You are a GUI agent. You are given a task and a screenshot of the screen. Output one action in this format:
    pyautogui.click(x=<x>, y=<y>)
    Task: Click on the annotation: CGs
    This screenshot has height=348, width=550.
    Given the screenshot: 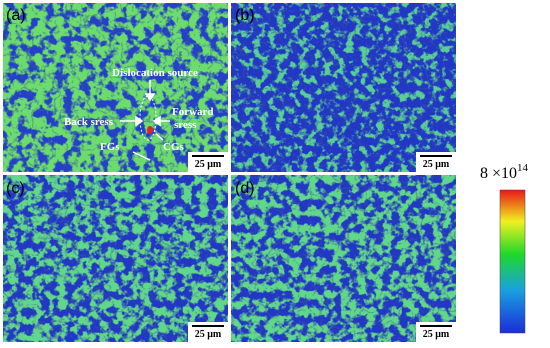 What is the action you would take?
    pyautogui.click(x=174, y=147)
    